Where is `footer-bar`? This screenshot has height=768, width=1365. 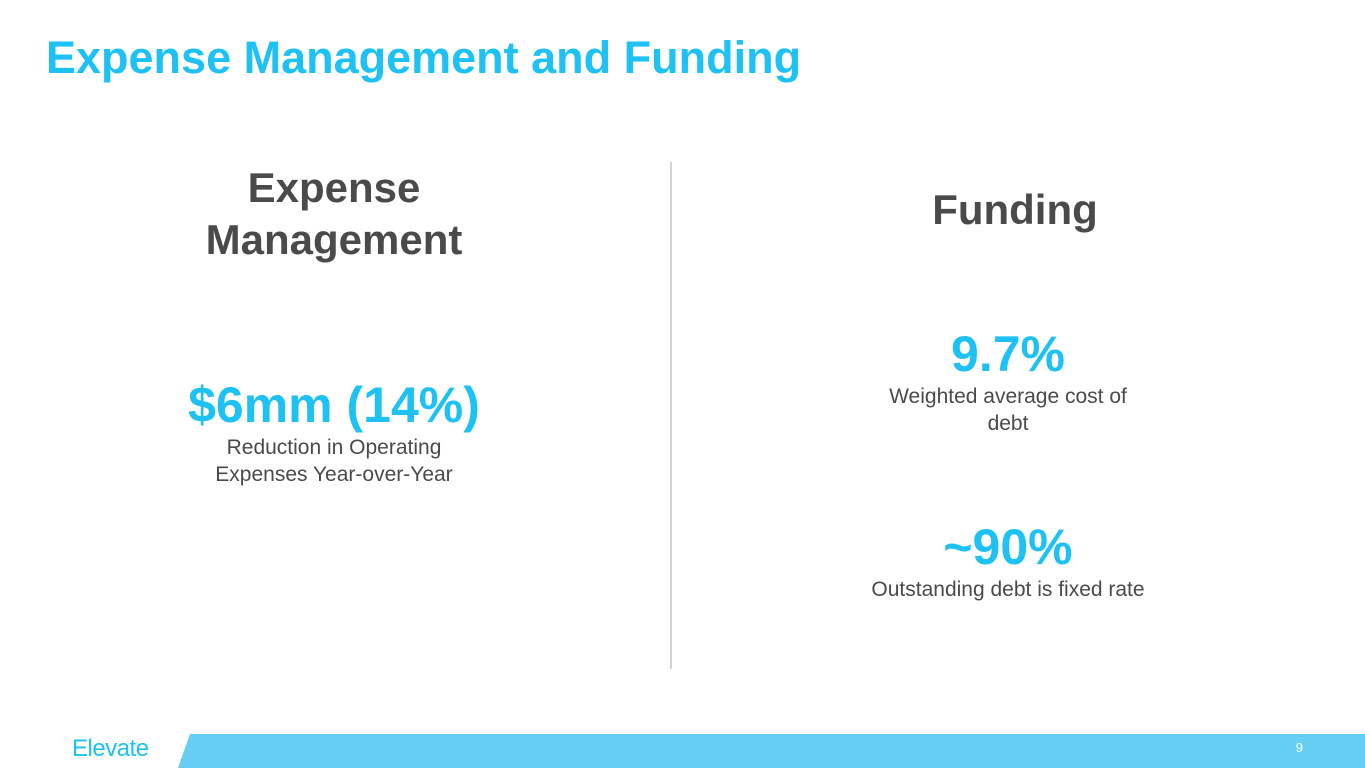
footer-bar is located at coordinates (682, 751).